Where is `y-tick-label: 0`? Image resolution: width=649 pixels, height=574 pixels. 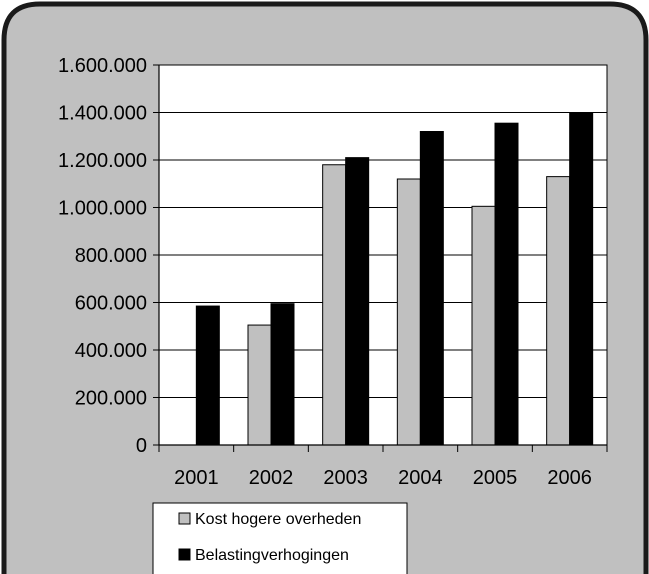 y-tick-label: 0 is located at coordinates (141, 446).